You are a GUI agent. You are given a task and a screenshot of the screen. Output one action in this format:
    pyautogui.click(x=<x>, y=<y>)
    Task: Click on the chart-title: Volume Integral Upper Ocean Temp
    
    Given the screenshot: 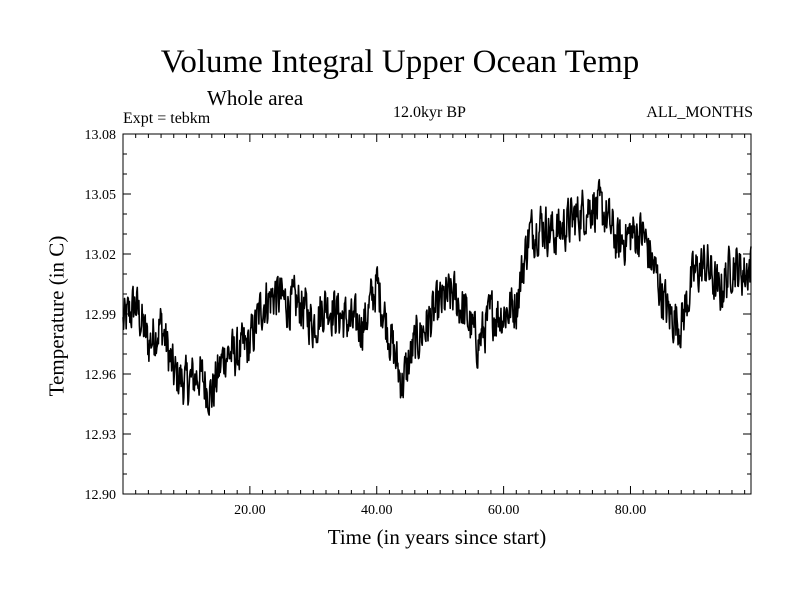 What is the action you would take?
    pyautogui.click(x=400, y=62)
    